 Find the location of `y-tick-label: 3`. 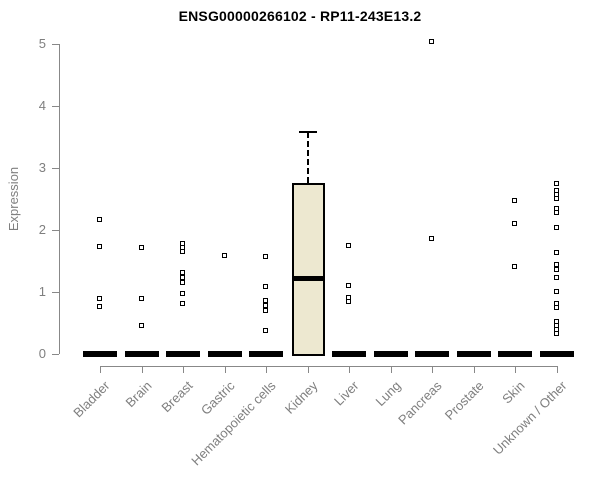

y-tick-label: 3 is located at coordinates (42, 167).